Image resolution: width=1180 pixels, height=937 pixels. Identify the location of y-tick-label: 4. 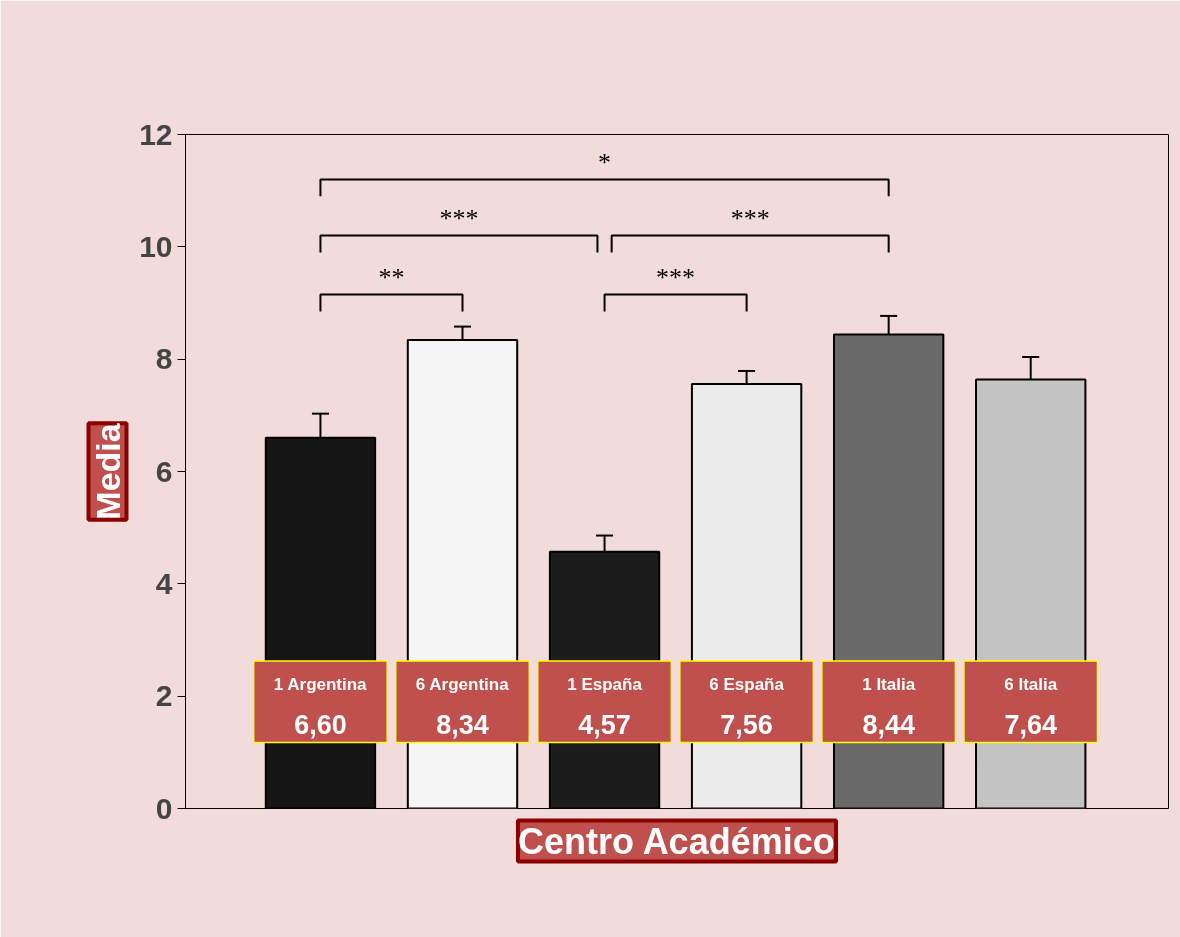
(164, 583).